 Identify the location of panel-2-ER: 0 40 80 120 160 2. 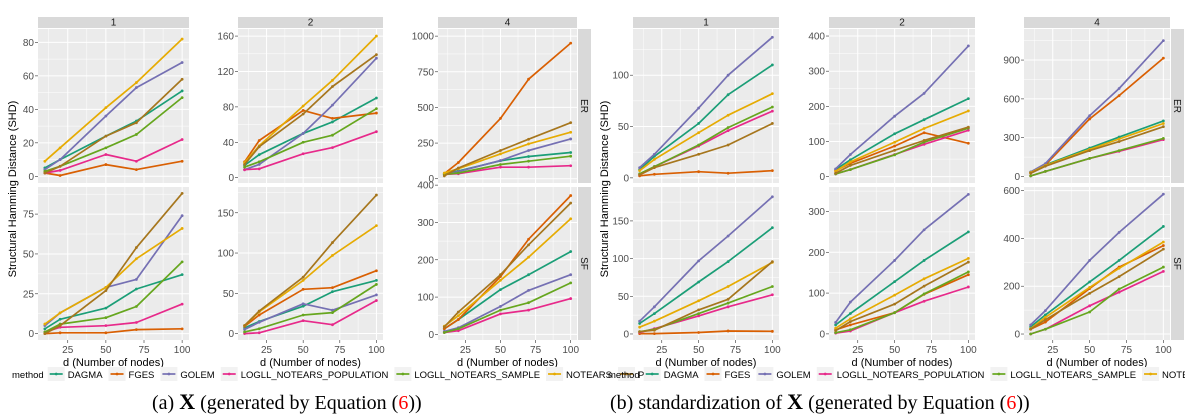
(300, 100).